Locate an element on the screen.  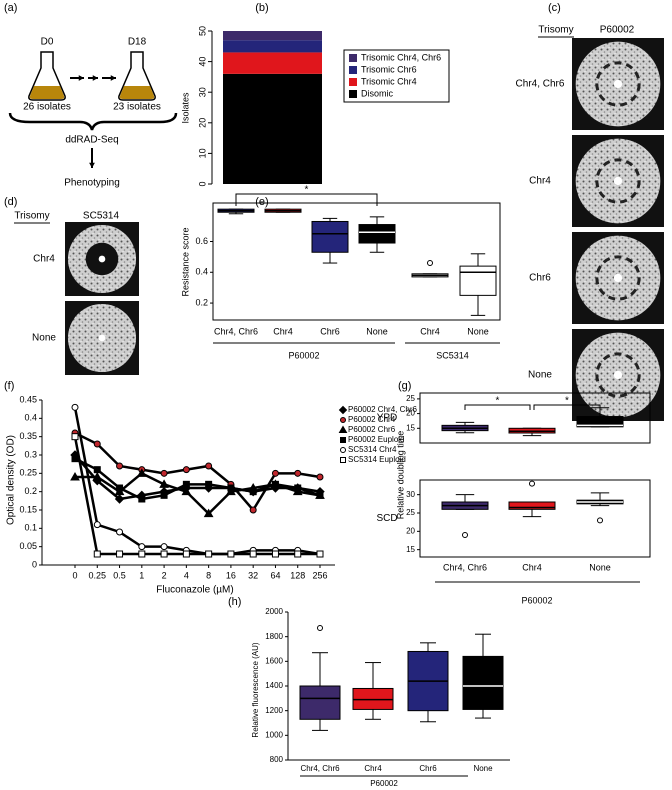
panel-label: (f) is located at coordinates (9, 386).